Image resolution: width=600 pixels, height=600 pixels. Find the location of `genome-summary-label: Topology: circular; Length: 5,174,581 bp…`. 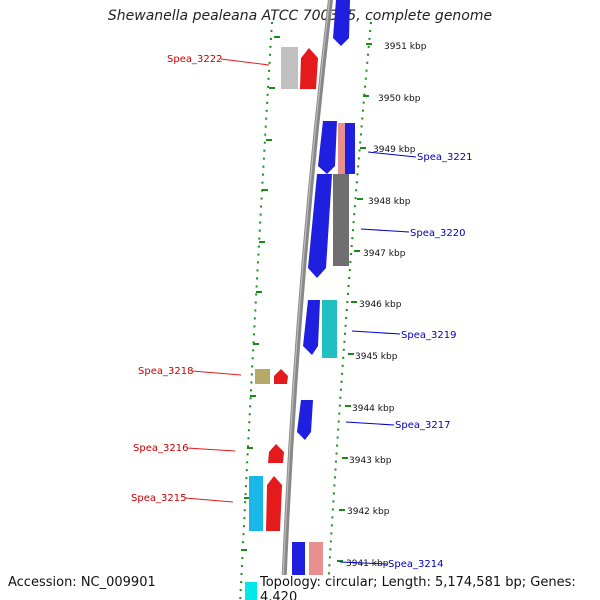

genome-summary-label: Topology: circular; Length: 5,174,581 bp… is located at coordinates (429, 587).